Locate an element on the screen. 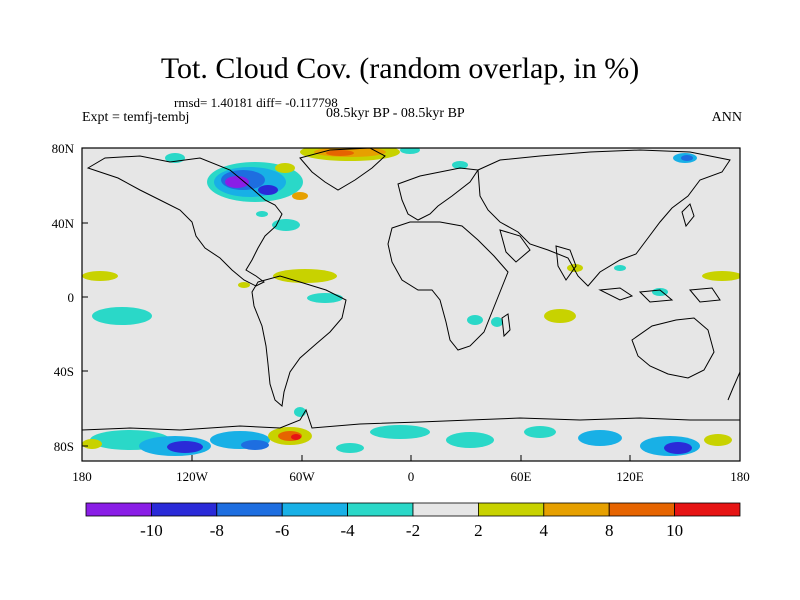 The image size is (800, 600). lat-tick-40n: 40N is located at coordinates (63, 223).